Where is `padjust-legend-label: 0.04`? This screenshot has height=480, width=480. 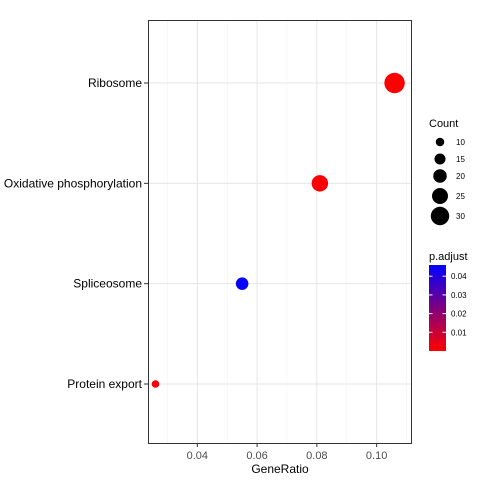 padjust-legend-label: 0.04 is located at coordinates (459, 276).